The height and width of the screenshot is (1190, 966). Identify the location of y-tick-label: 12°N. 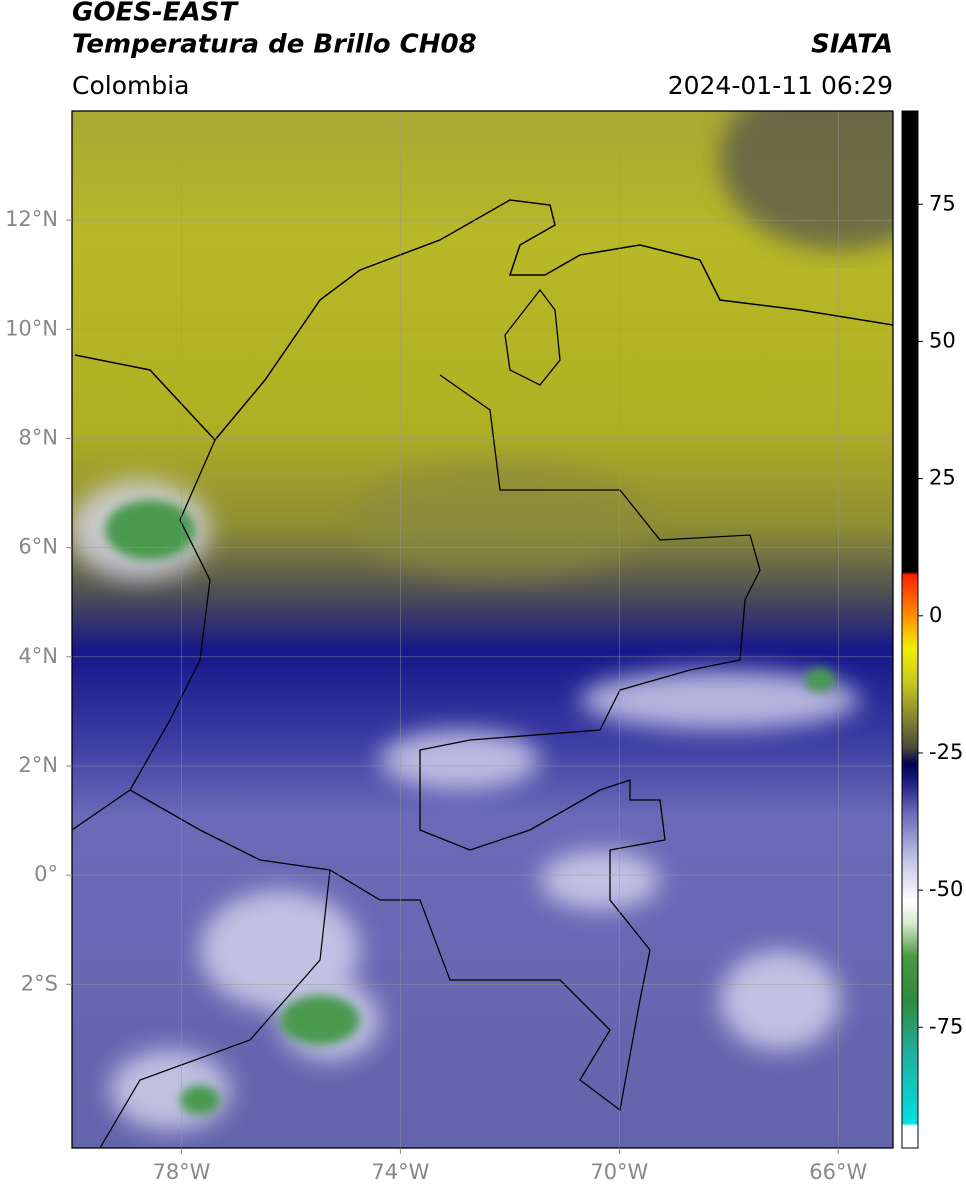
(31, 219).